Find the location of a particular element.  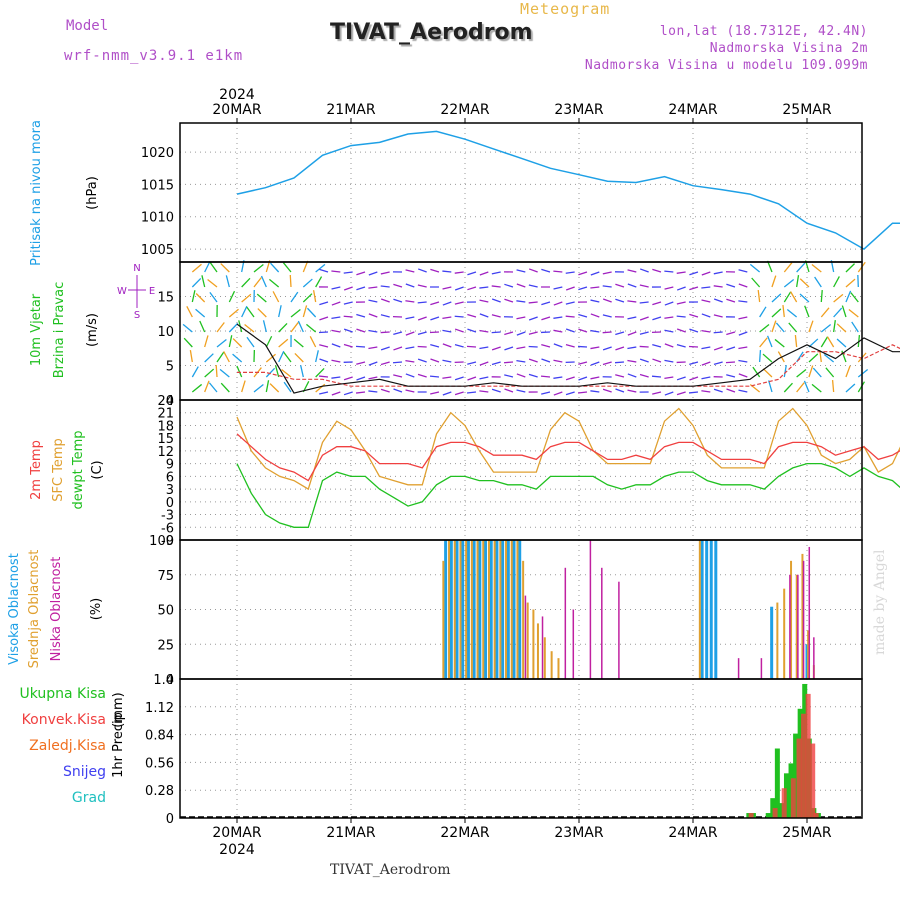

y-tick-label: 5 is located at coordinates (170, 367).